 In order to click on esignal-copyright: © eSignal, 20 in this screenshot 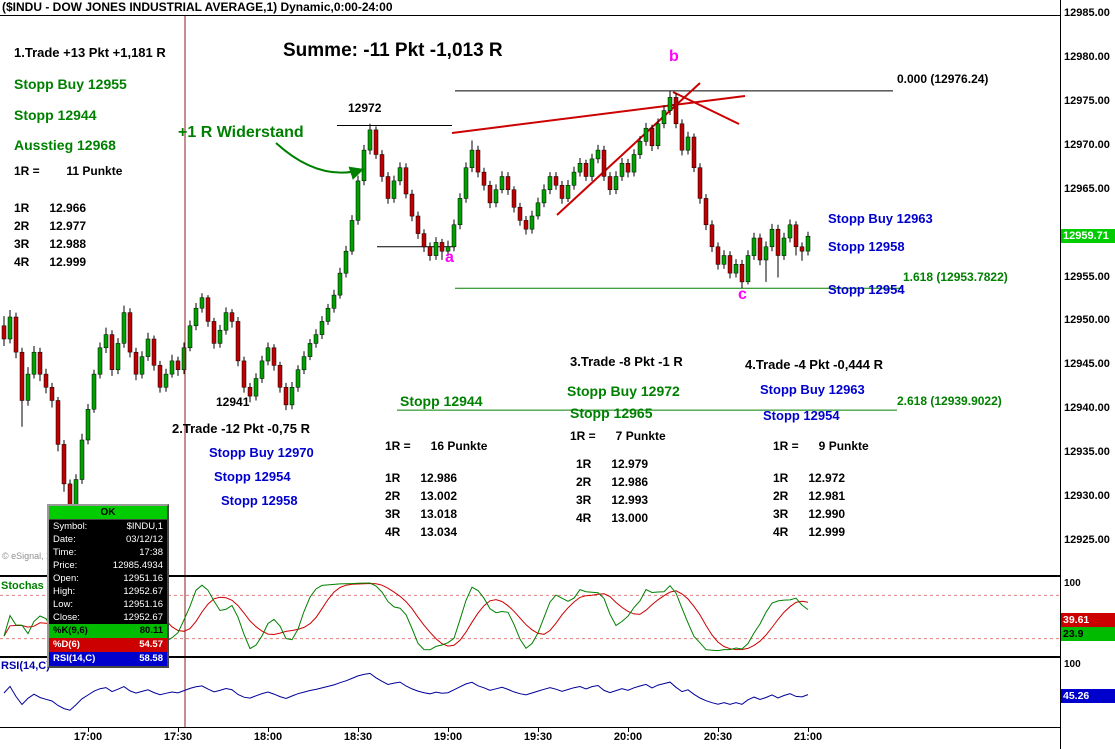, I will do `click(29, 556)`.